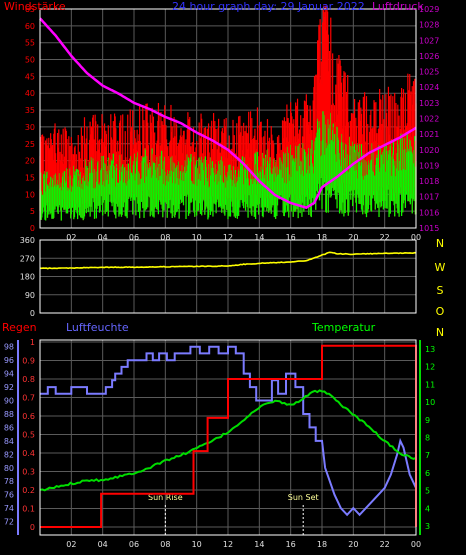 The image size is (466, 555). What do you see at coordinates (429, 150) in the screenshot?
I see `pressure-y-tick: 1020` at bounding box center [429, 150].